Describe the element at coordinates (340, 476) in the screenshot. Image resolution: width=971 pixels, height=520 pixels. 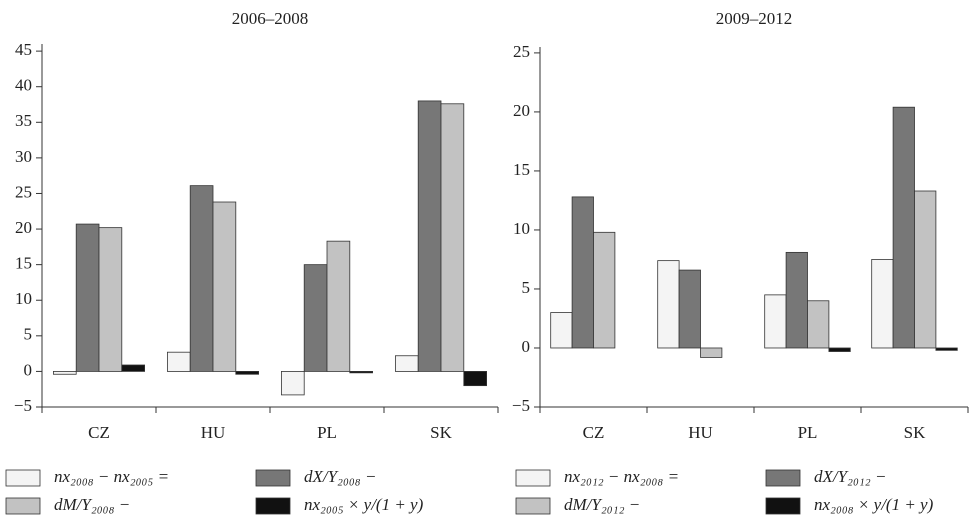
I see `legend-label: dX/Y₂₀₀₈ −` at that location.